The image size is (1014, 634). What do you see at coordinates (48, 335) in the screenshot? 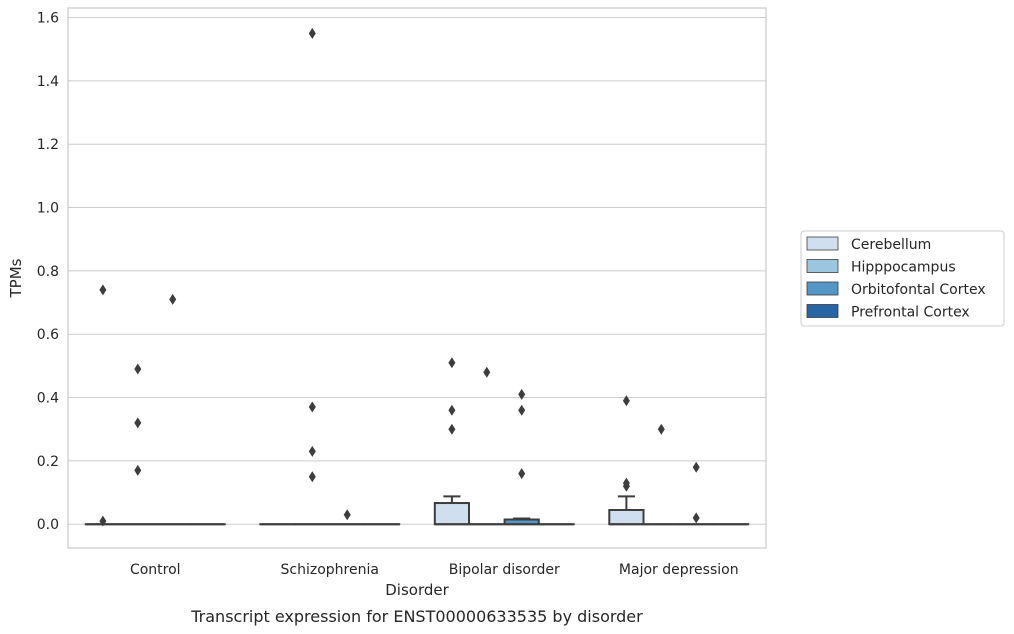
I see `y-tick-label: 0.6` at bounding box center [48, 335].